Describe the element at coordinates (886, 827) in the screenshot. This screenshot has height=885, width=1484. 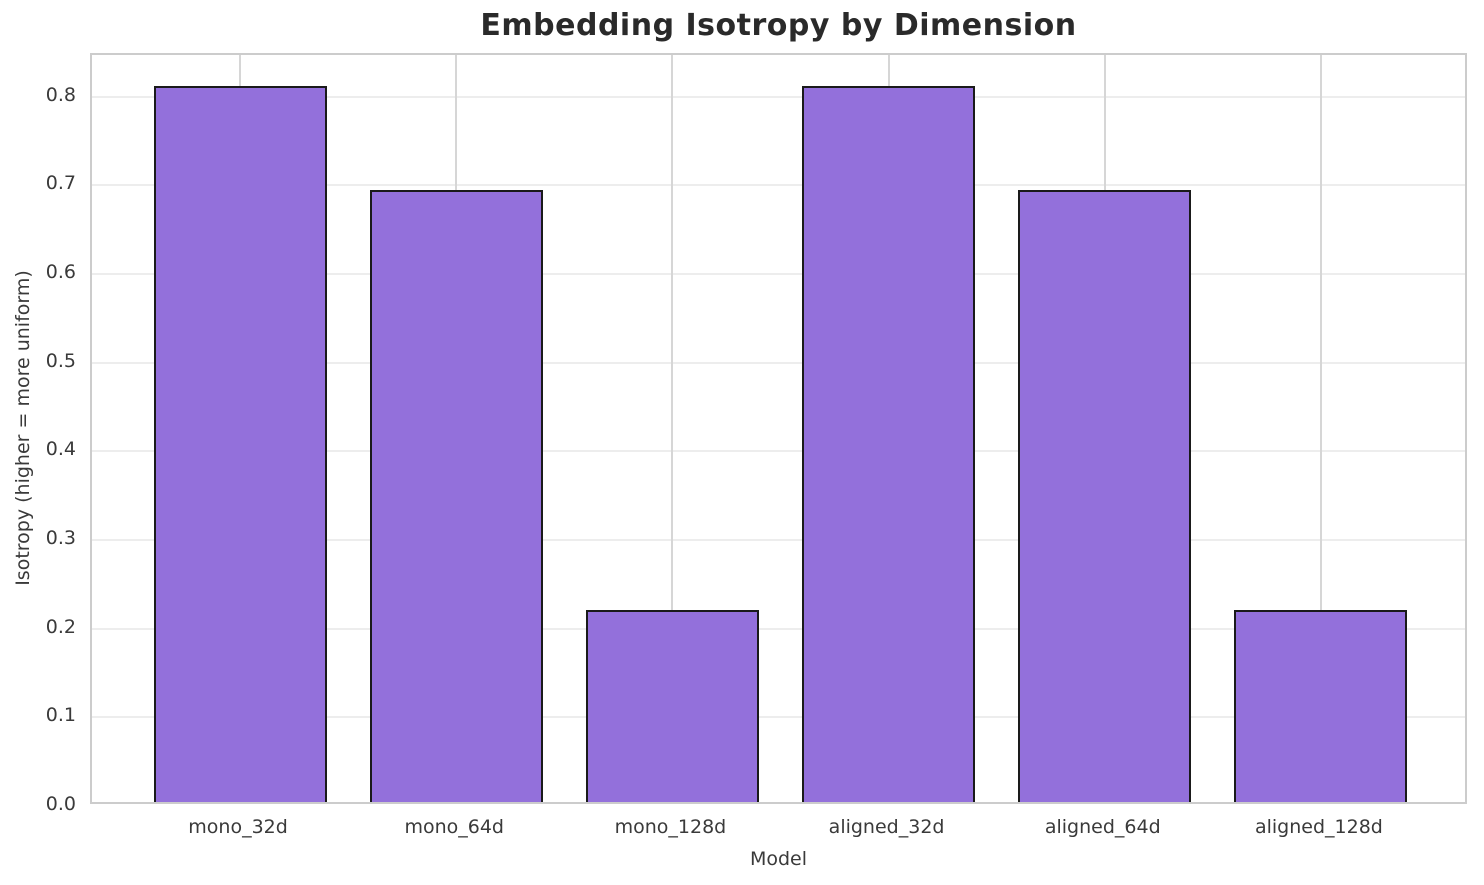
I see `x-tick-label-aligned_32d: aligned_32d` at that location.